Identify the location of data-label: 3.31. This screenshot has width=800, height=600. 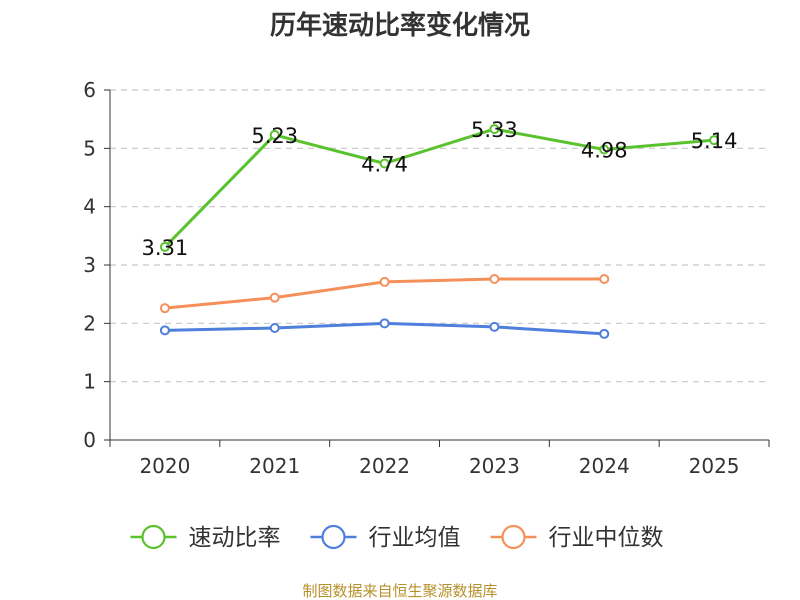
(165, 248).